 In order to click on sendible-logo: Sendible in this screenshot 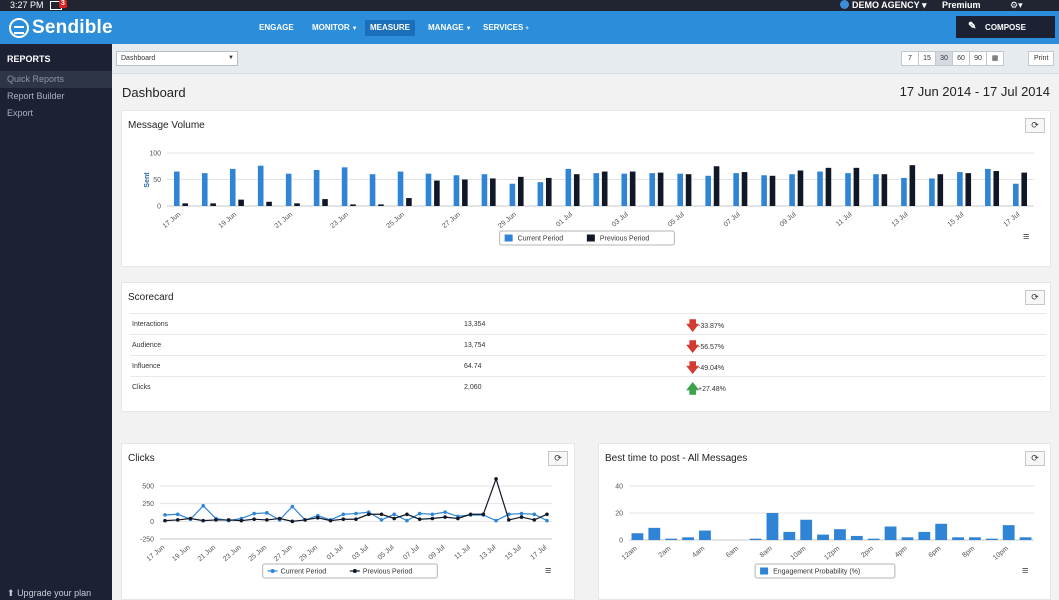, I will do `click(61, 28)`.